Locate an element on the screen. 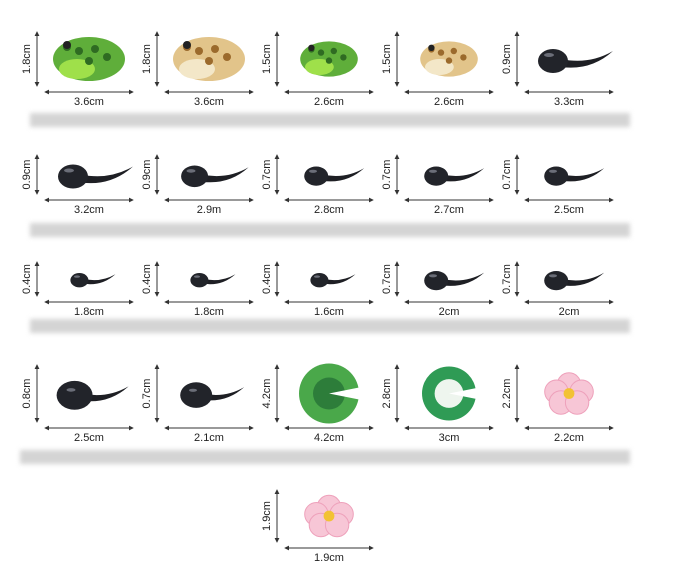  lotus-center is located at coordinates (569, 393).